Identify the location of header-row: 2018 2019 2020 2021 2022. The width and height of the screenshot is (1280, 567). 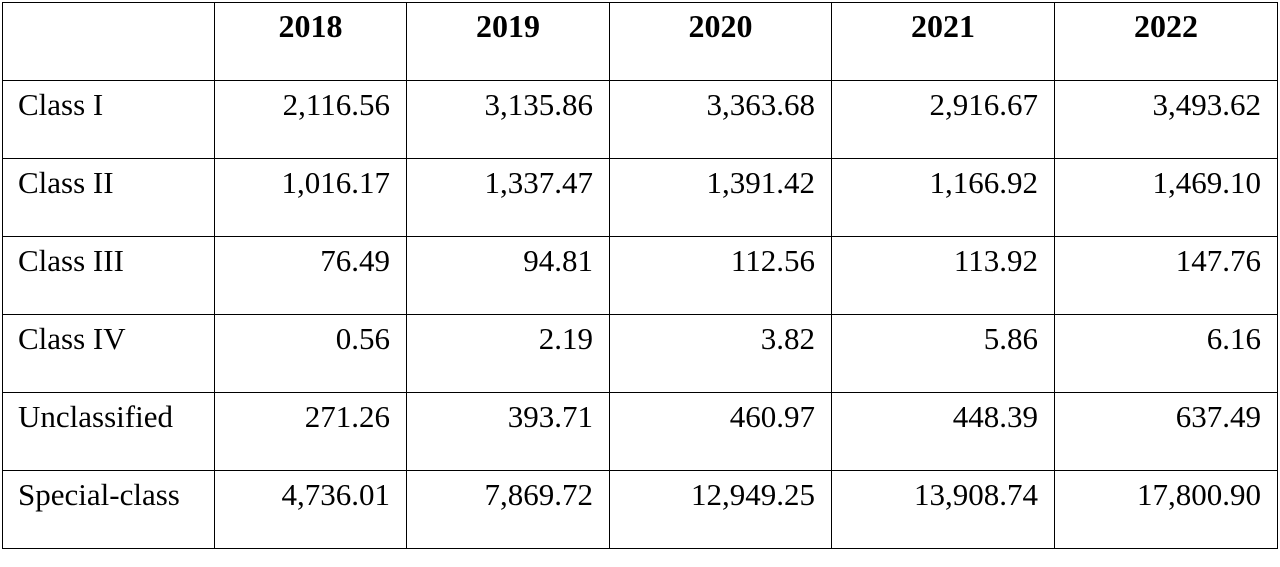
(640, 41).